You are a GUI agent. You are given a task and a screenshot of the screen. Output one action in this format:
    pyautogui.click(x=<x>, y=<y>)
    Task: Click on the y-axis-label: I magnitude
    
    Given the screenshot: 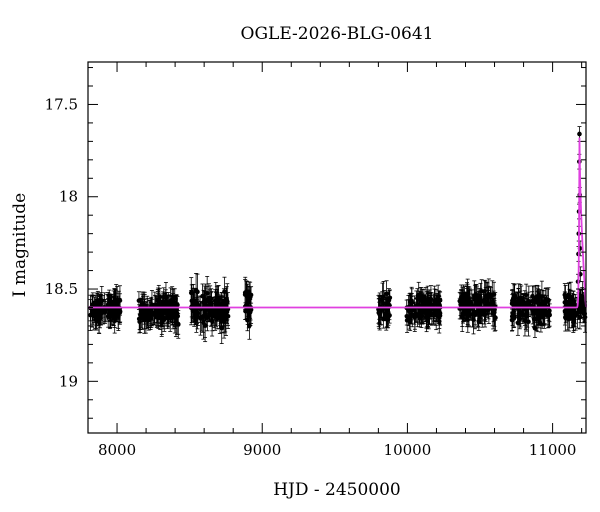 What is the action you would take?
    pyautogui.click(x=20, y=245)
    